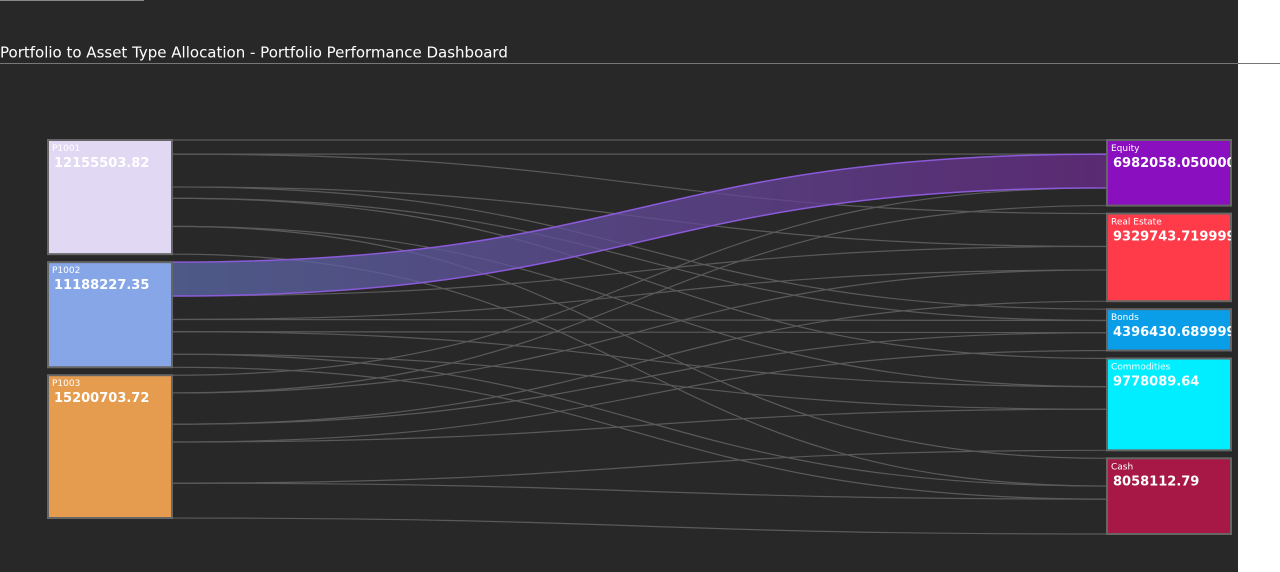  What do you see at coordinates (1156, 481) in the screenshot?
I see `node-value: 8058112.79` at bounding box center [1156, 481].